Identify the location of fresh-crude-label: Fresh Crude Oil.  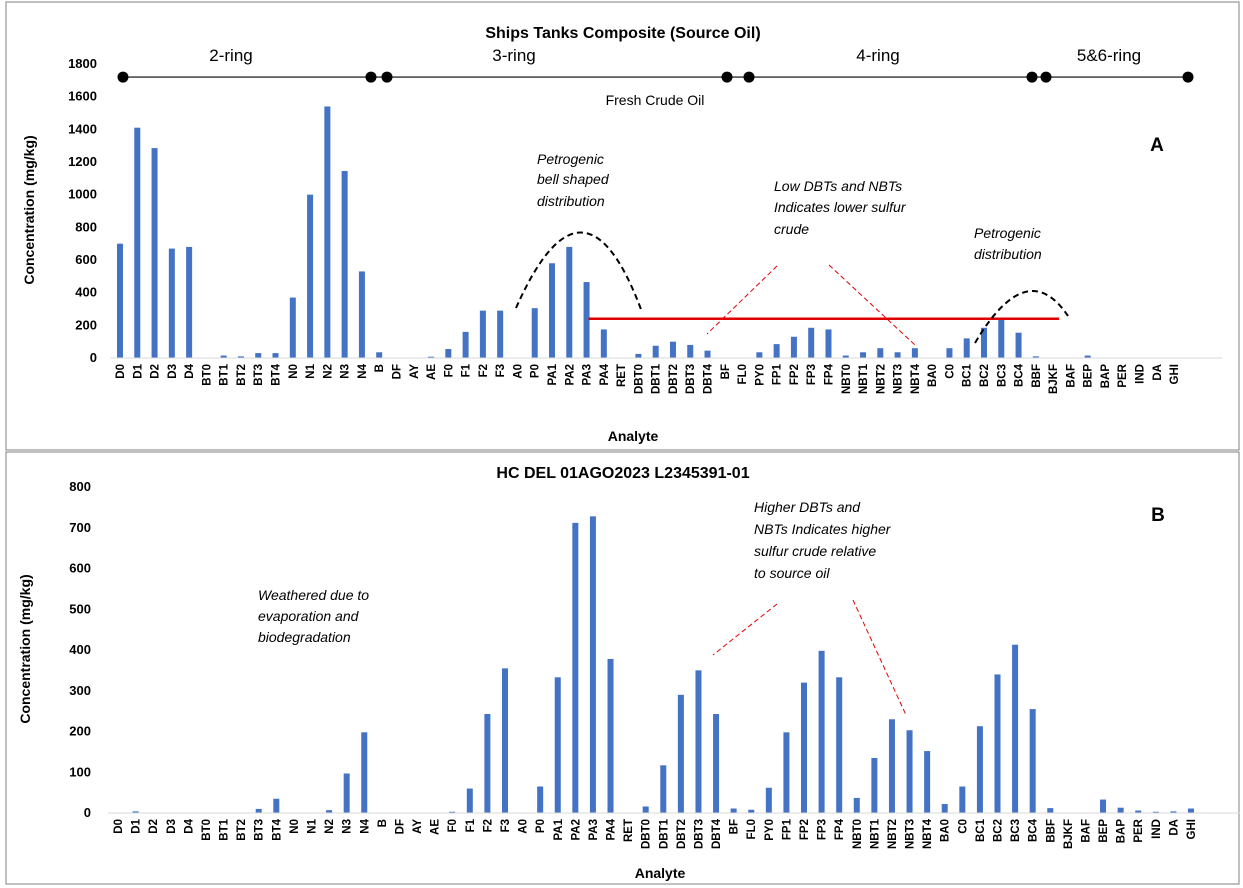
(655, 100).